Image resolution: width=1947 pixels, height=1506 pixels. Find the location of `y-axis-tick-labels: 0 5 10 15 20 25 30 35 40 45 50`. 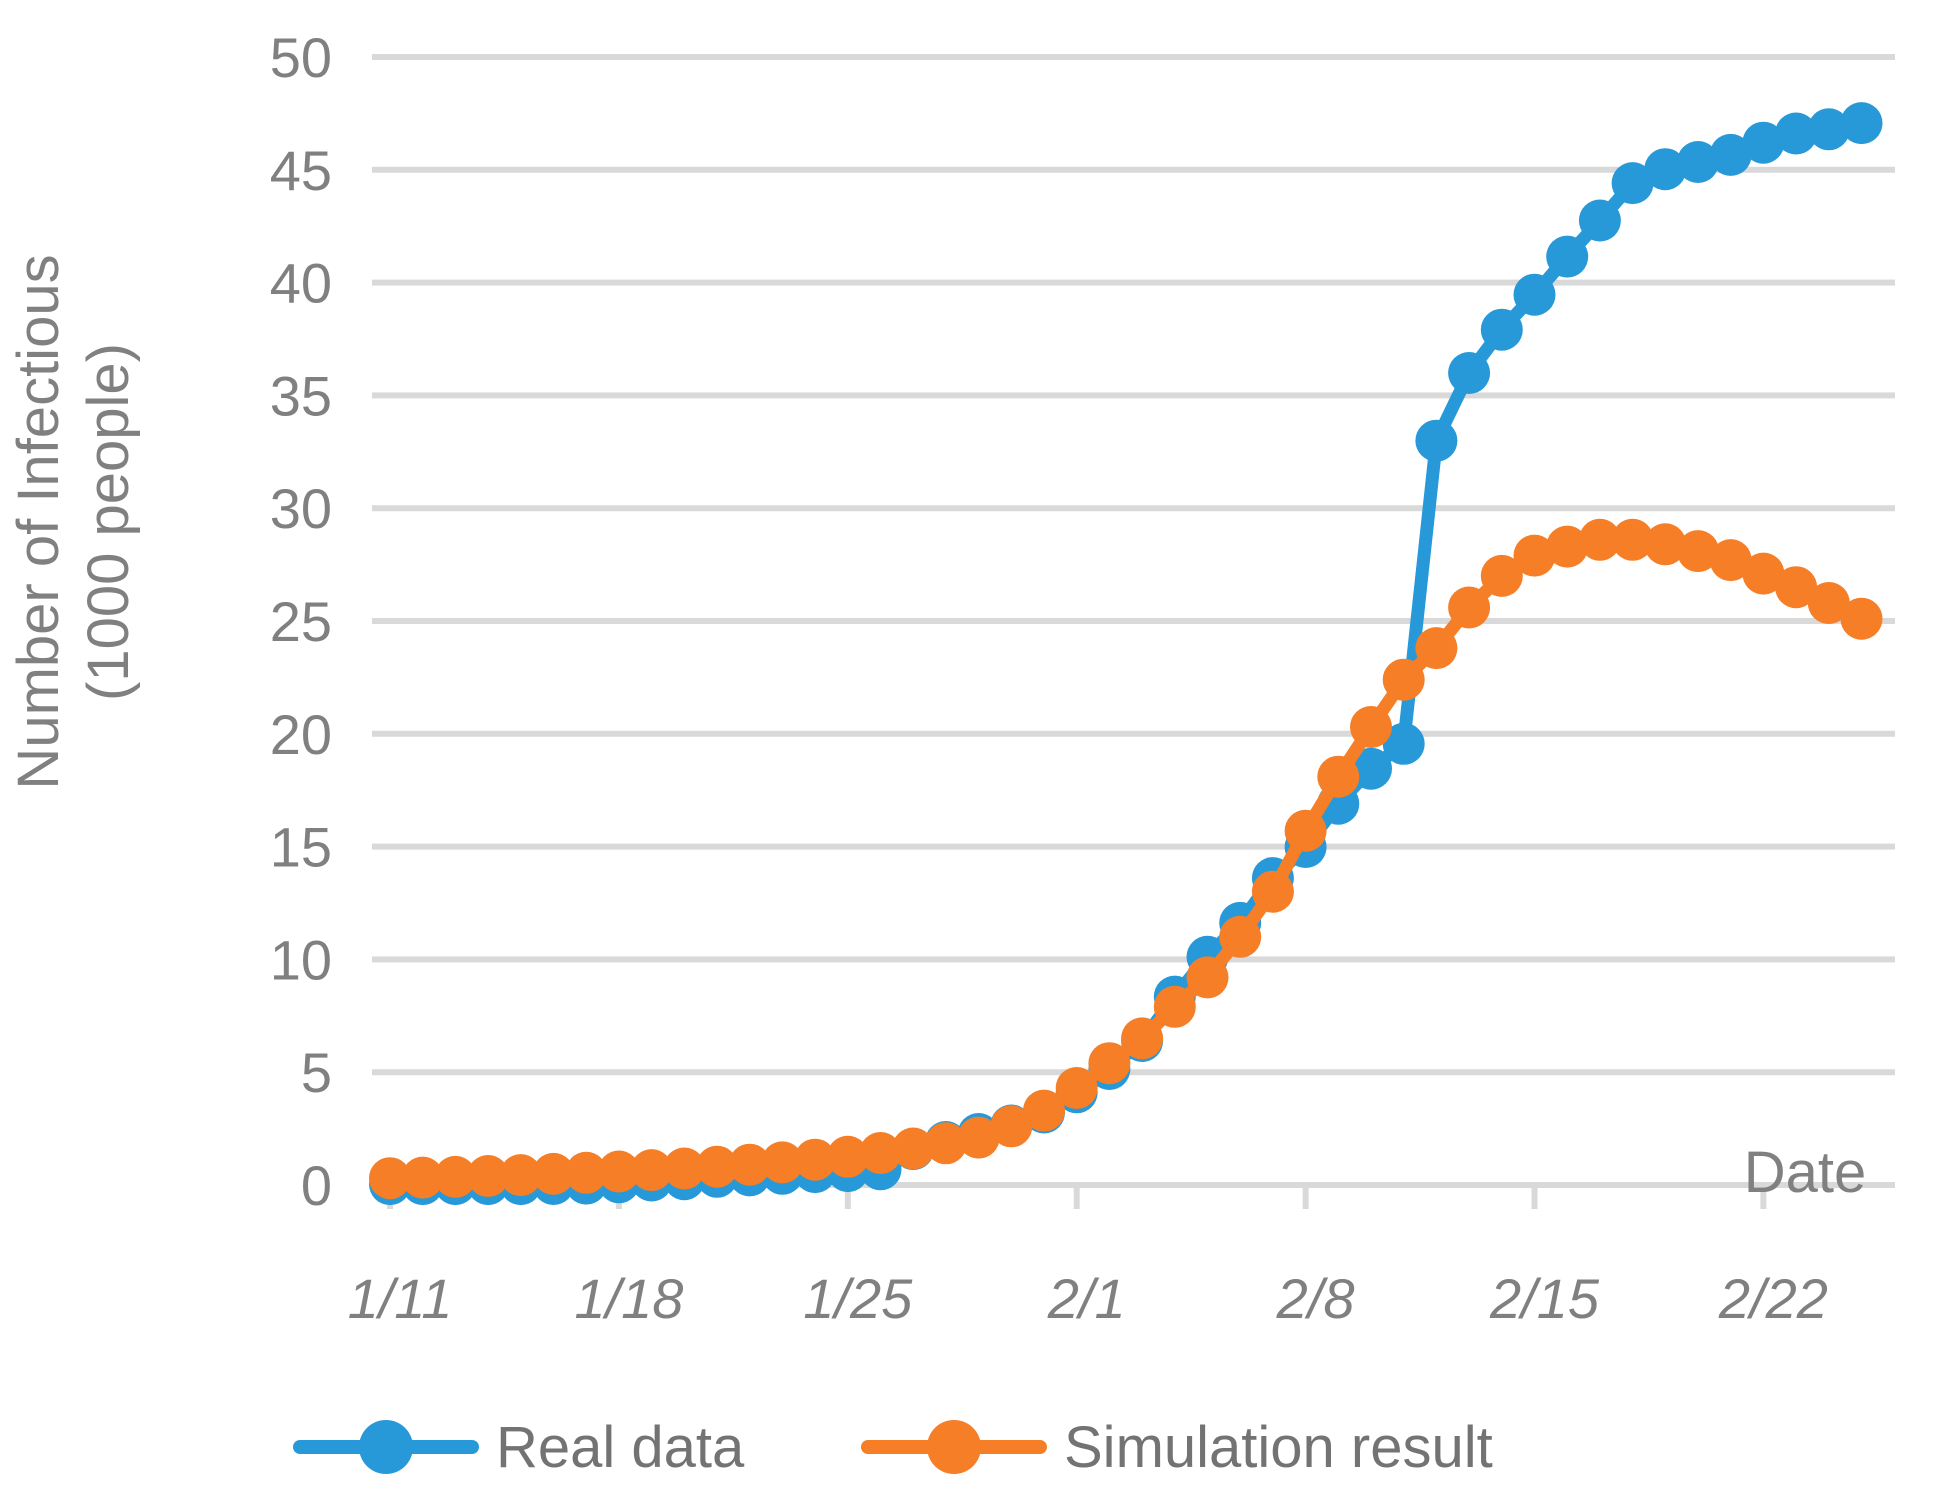

y-axis-tick-labels: 0 5 10 15 20 25 30 35 40 45 50 is located at coordinates (301, 621).